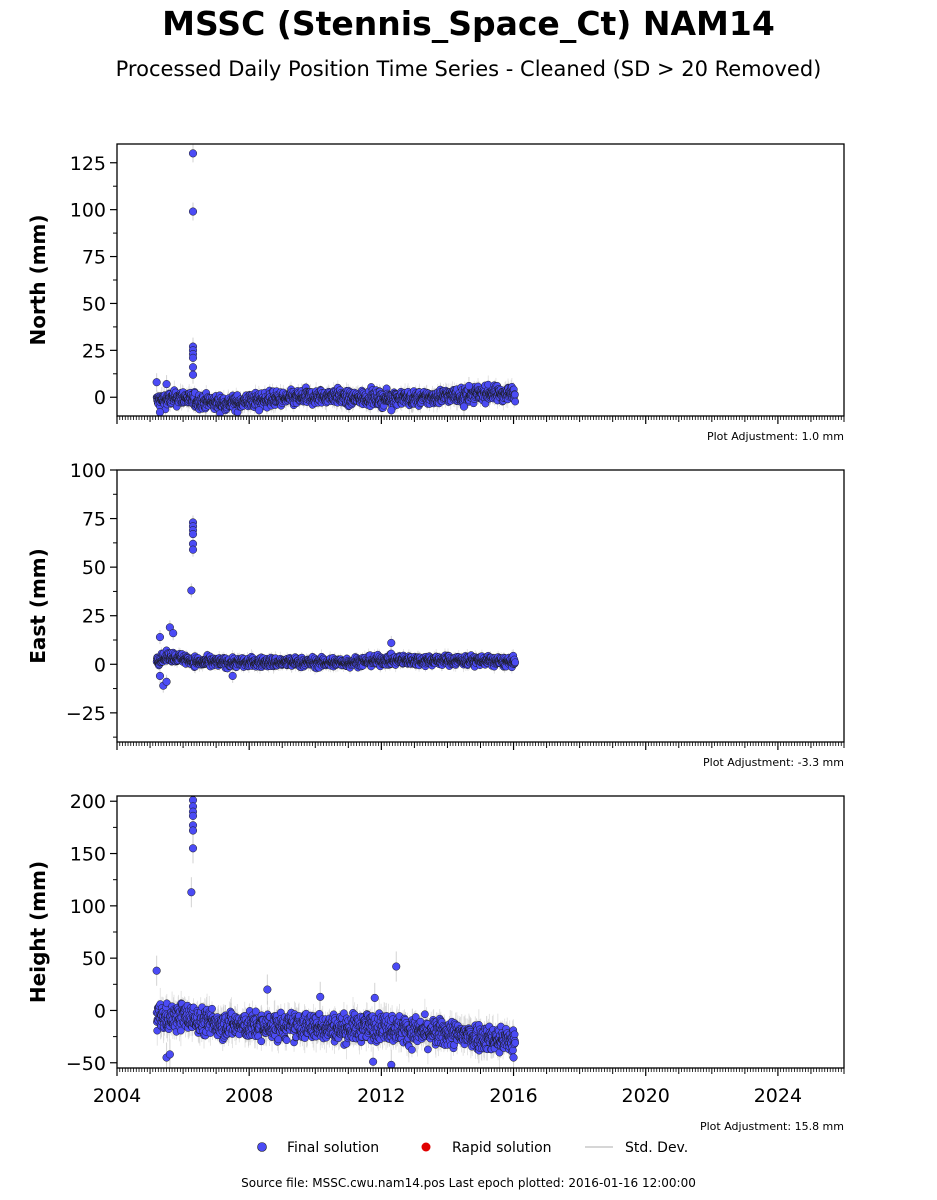 This screenshot has width=937, height=1200. What do you see at coordinates (100, 398) in the screenshot?
I see `y-tick-label: 0` at bounding box center [100, 398].